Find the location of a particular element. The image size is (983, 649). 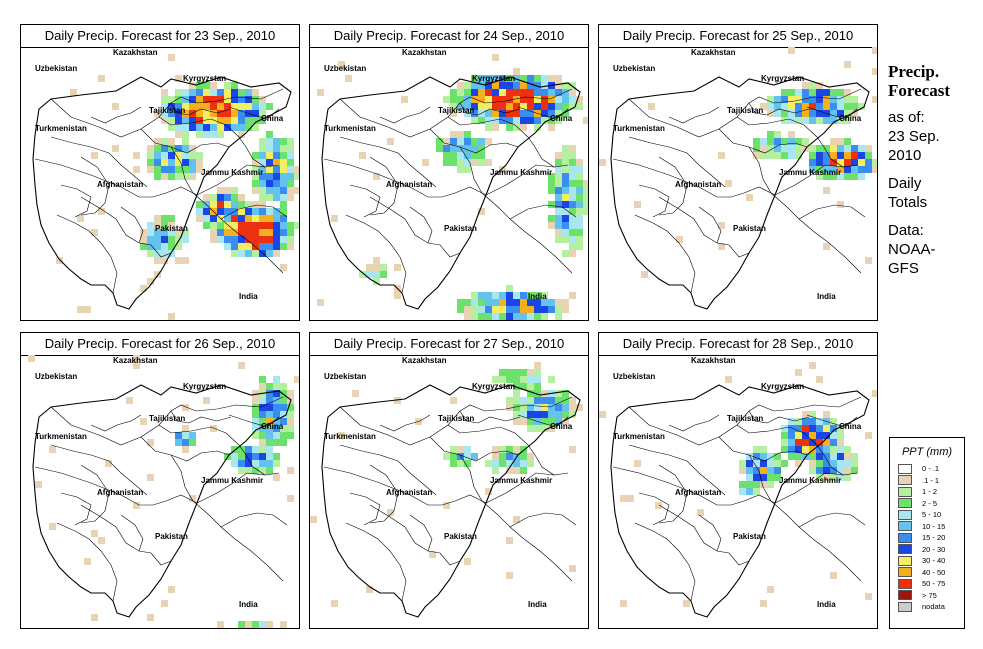

map-label-kazakhstan: Kazakhstan is located at coordinates (713, 360).